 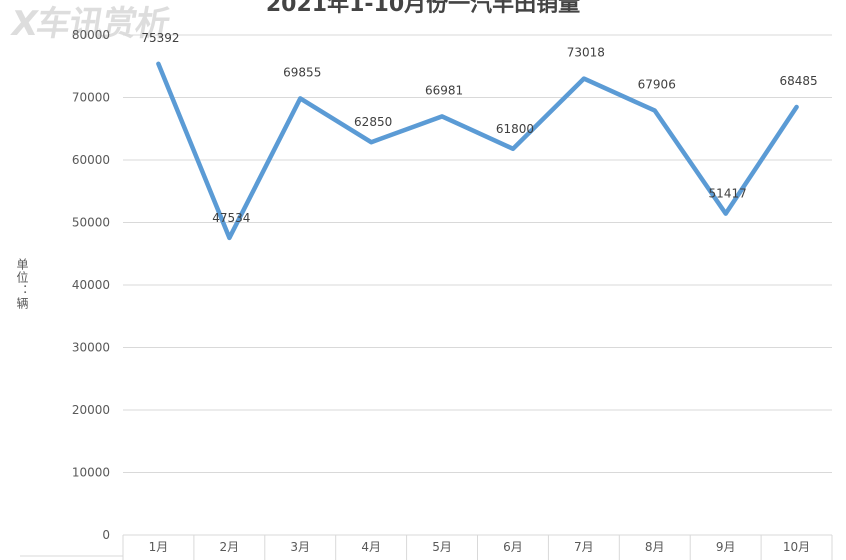 What do you see at coordinates (515, 129) in the screenshot?
I see `data-label: 61800` at bounding box center [515, 129].